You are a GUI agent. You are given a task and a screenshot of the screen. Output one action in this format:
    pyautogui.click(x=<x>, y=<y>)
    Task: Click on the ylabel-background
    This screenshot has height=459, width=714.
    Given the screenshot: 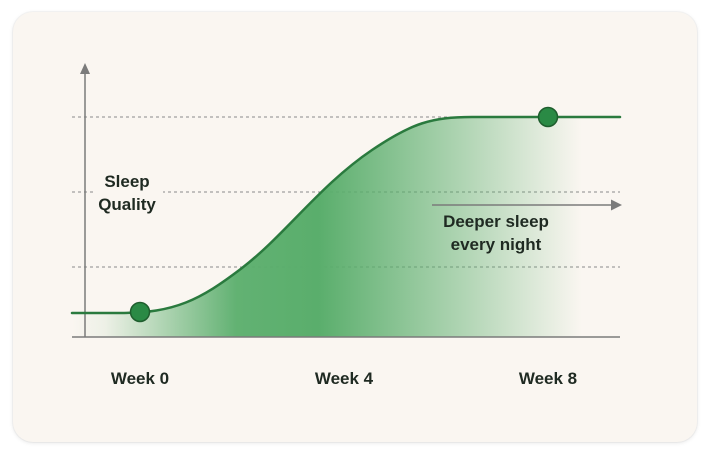 What is the action you would take?
    pyautogui.click(x=128, y=192)
    